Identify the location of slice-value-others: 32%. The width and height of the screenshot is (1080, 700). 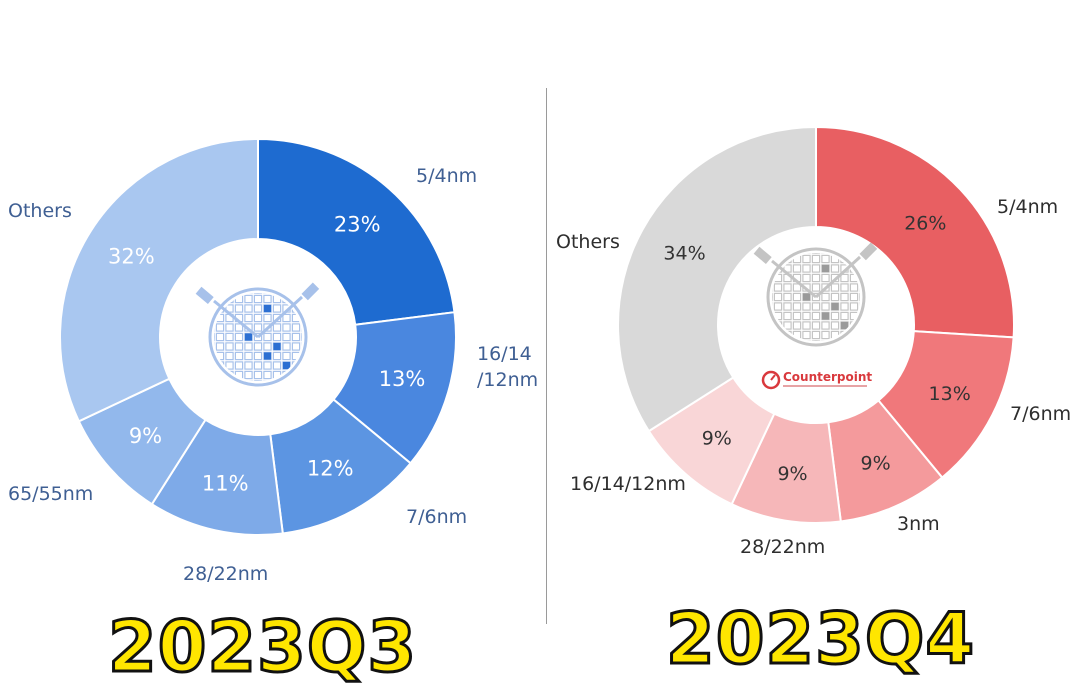
(131, 257).